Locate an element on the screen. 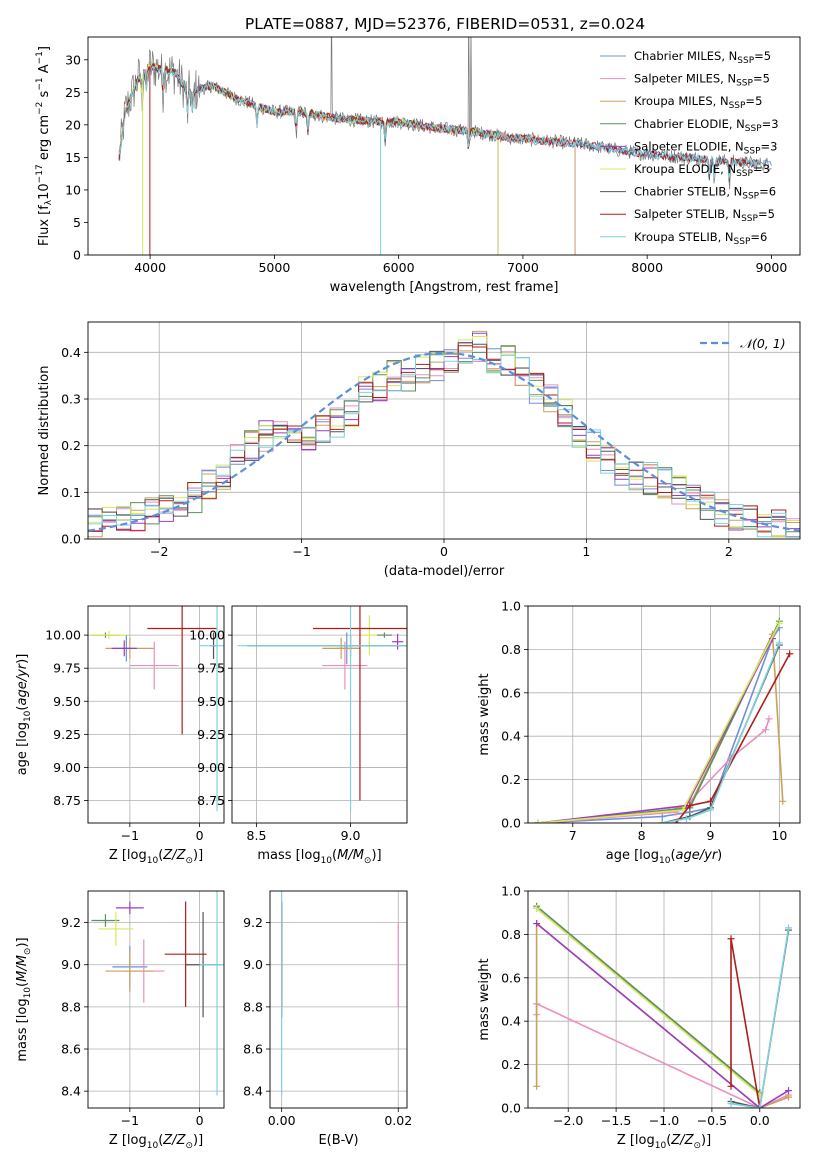 This screenshot has height=1170, width=819. mass-vs-Z-xlabel: Z [log10(Z/Z⊙)] is located at coordinates (156, 1142).